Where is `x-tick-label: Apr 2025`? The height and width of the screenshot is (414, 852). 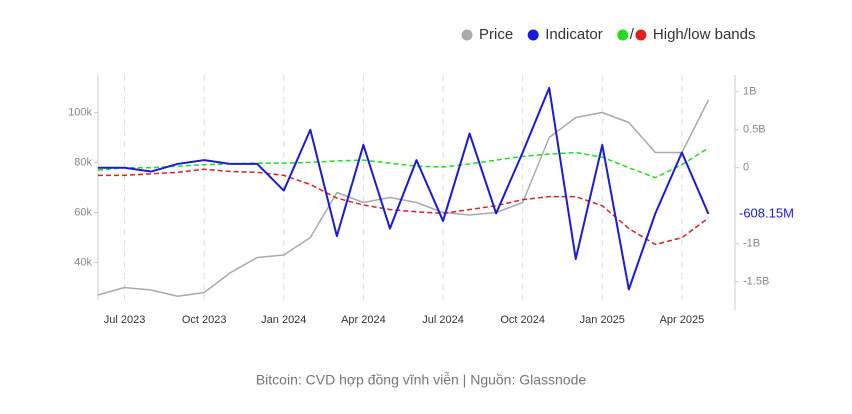 x-tick-label: Apr 2025 is located at coordinates (682, 320).